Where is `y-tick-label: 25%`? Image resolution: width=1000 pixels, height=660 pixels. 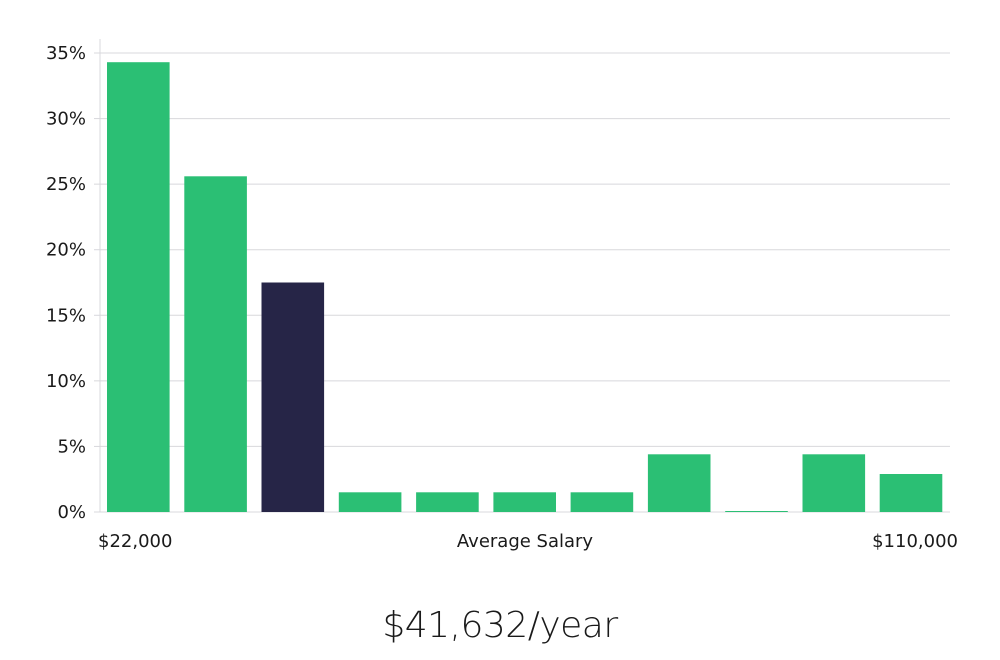 y-tick-label: 25% is located at coordinates (66, 184).